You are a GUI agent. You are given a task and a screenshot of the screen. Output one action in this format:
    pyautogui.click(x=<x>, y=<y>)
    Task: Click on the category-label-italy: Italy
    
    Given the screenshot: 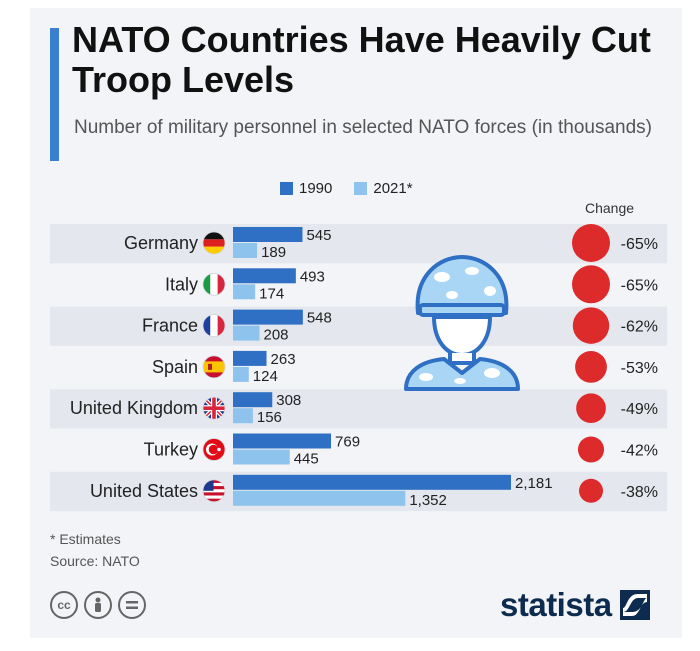 What is the action you would take?
    pyautogui.click(x=181, y=284)
    